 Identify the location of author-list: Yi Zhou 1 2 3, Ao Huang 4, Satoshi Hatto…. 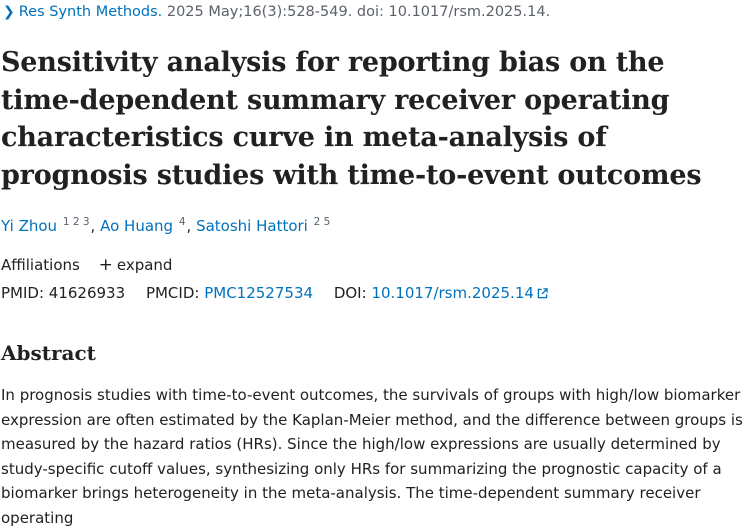
(166, 225).